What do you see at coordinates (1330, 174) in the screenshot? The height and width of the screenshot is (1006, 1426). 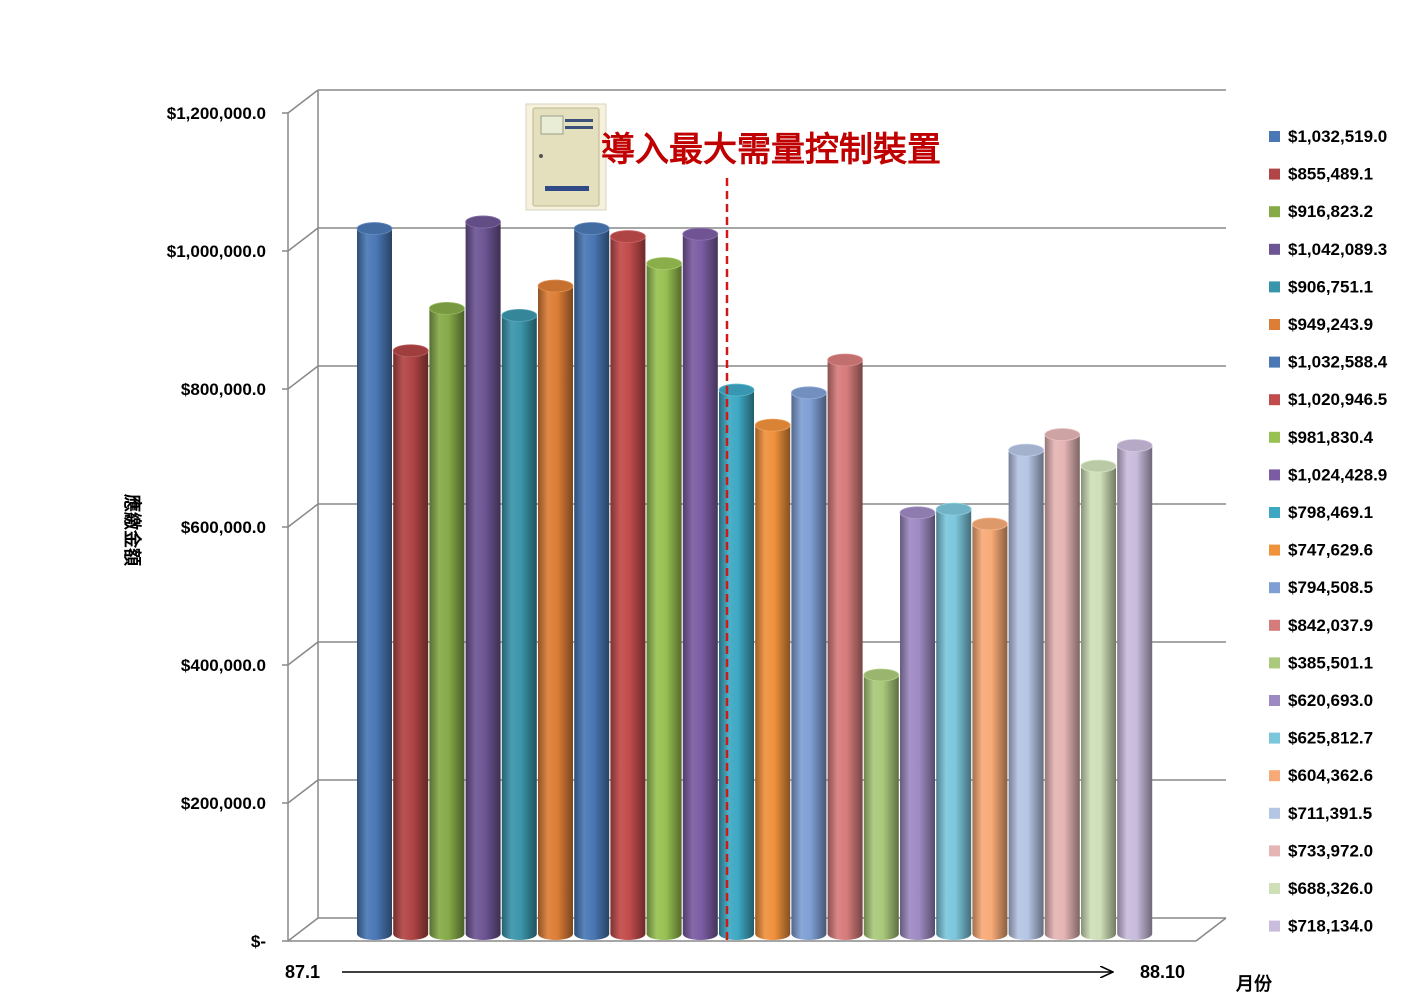 I see `legend-label: $855,489.1` at bounding box center [1330, 174].